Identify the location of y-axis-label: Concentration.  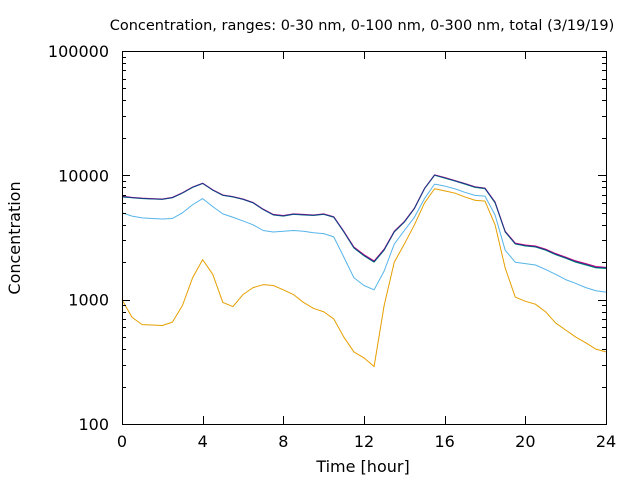
(14, 237).